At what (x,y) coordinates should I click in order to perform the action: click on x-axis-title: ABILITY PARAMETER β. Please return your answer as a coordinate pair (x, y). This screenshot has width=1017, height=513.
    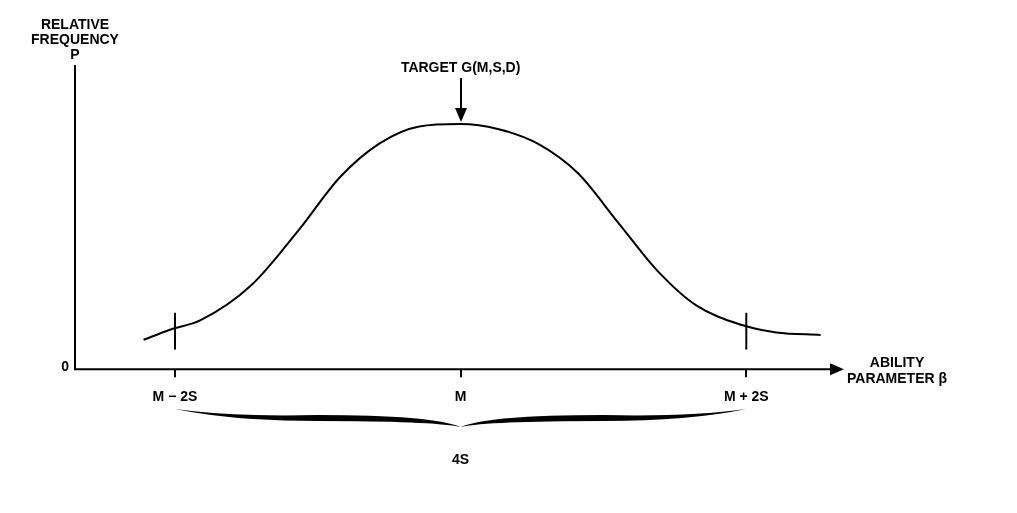
    Looking at the image, I should click on (897, 370).